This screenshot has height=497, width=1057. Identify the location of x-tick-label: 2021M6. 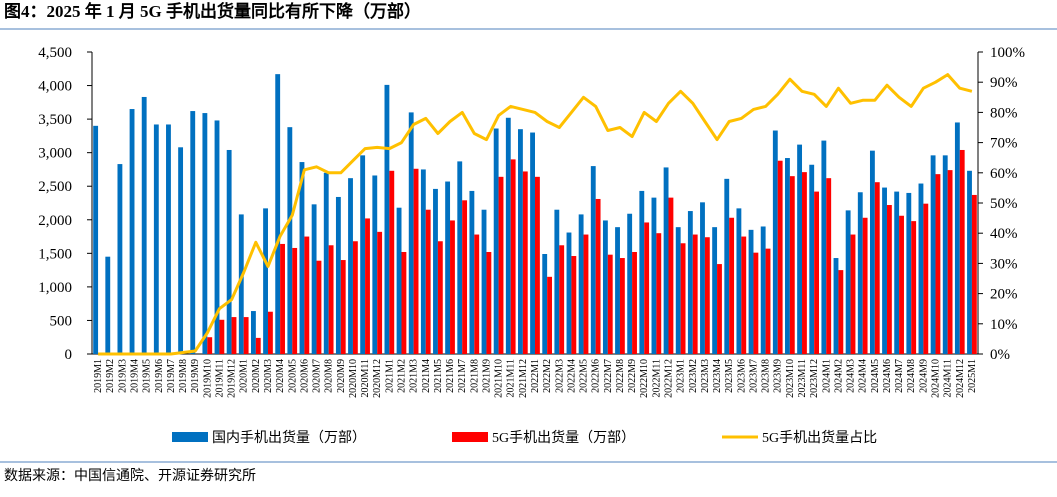
(450, 376).